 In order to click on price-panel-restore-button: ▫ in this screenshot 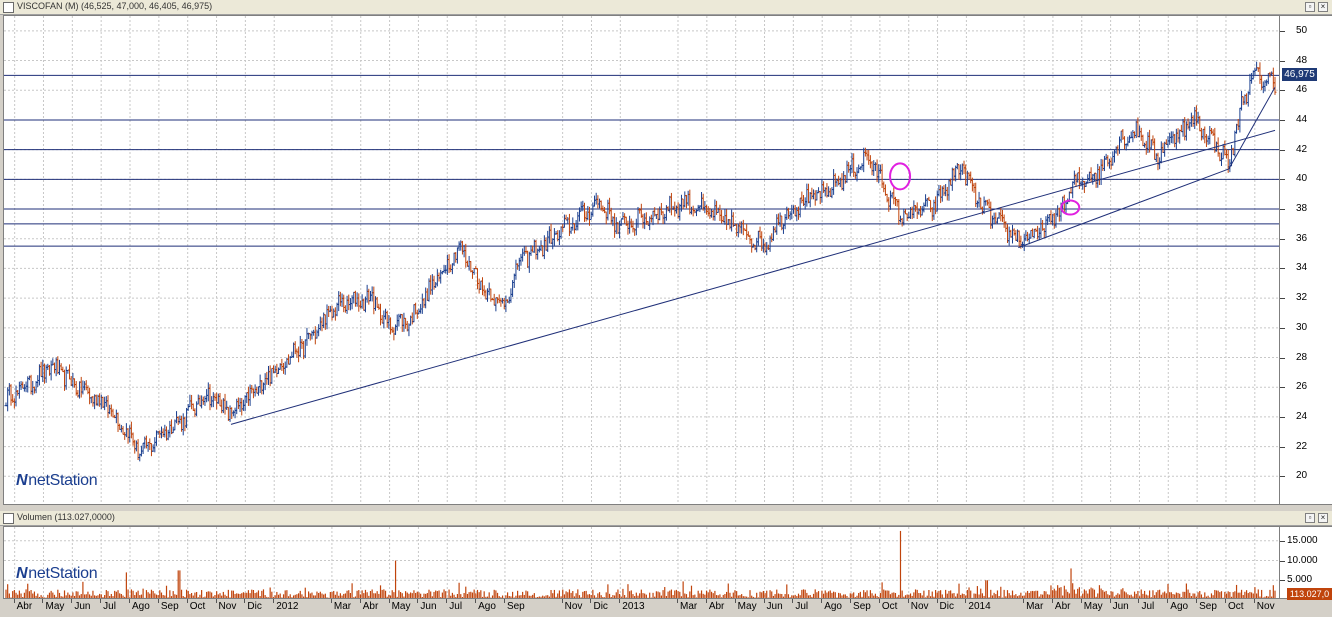, I will do `click(1310, 7)`.